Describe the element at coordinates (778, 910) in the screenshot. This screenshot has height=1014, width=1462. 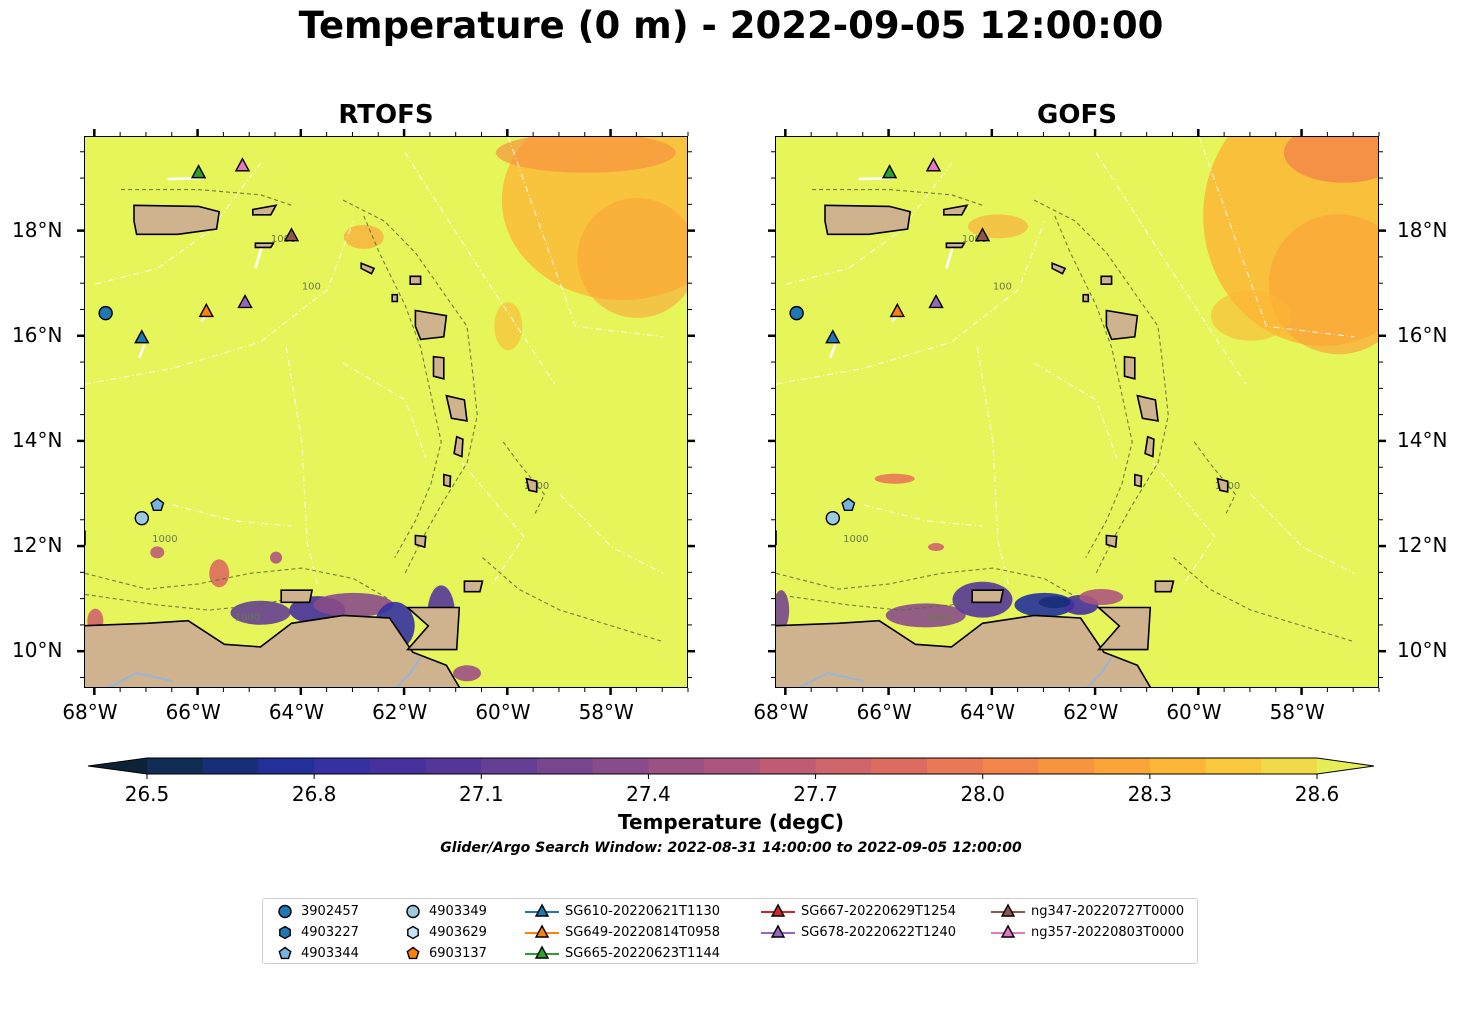
I see `legend-symbol-SG667-20220629T1254` at that location.